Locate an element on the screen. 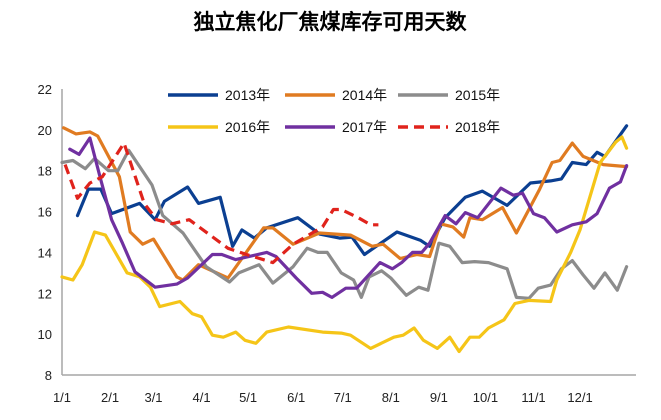 This screenshot has height=420, width=661. chart-title: 独立焦化厂焦煤库存可用天数 is located at coordinates (331, 22).